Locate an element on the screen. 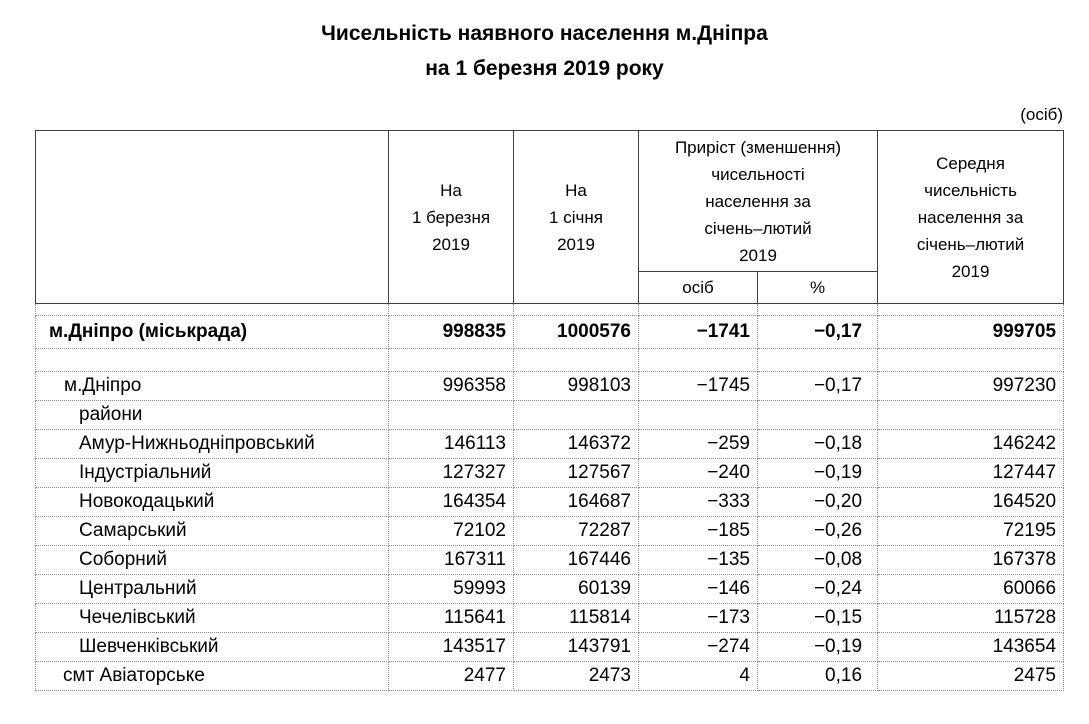 The height and width of the screenshot is (724, 1089). cell-march-2019: 146113 is located at coordinates (451, 444).